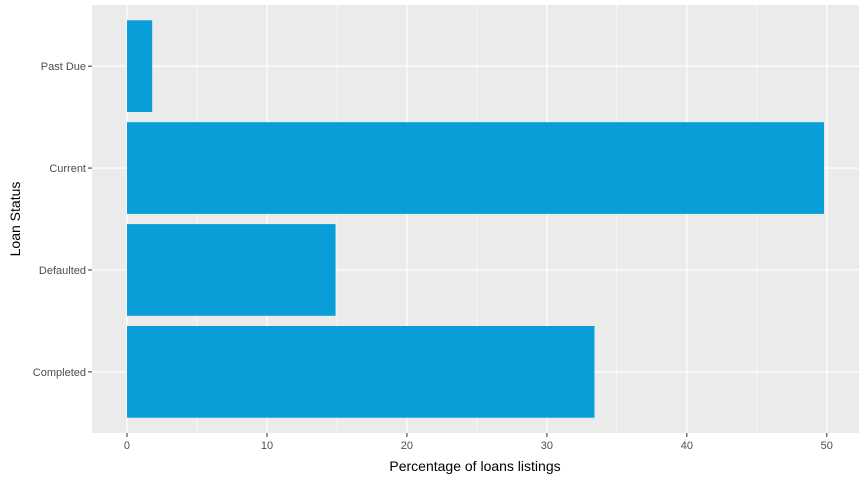 Image resolution: width=864 pixels, height=480 pixels. Describe the element at coordinates (474, 466) in the screenshot. I see `x-axis-title: Percentage of loans listings` at that location.